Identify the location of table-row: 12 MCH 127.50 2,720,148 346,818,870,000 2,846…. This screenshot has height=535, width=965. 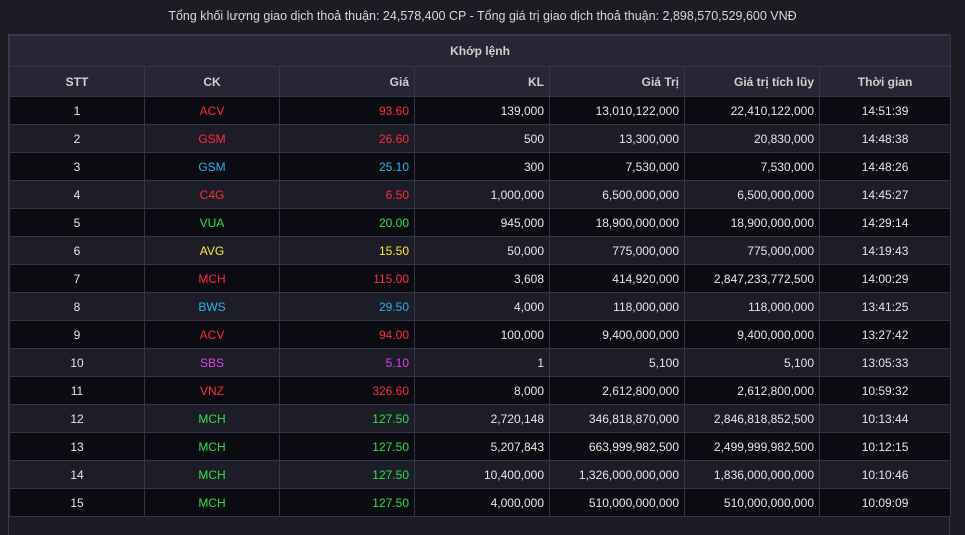
(480, 418).